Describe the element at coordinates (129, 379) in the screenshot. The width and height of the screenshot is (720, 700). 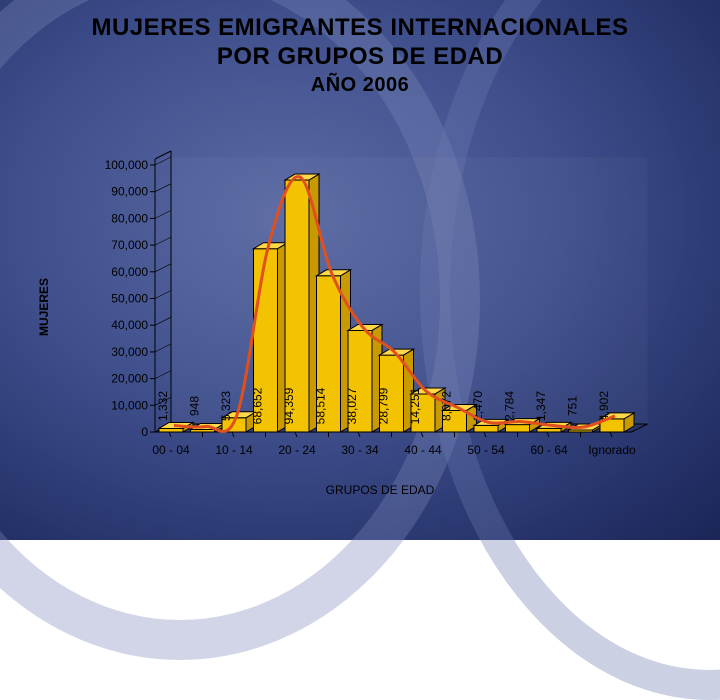
I see `y-tick-label: 20,000` at that location.